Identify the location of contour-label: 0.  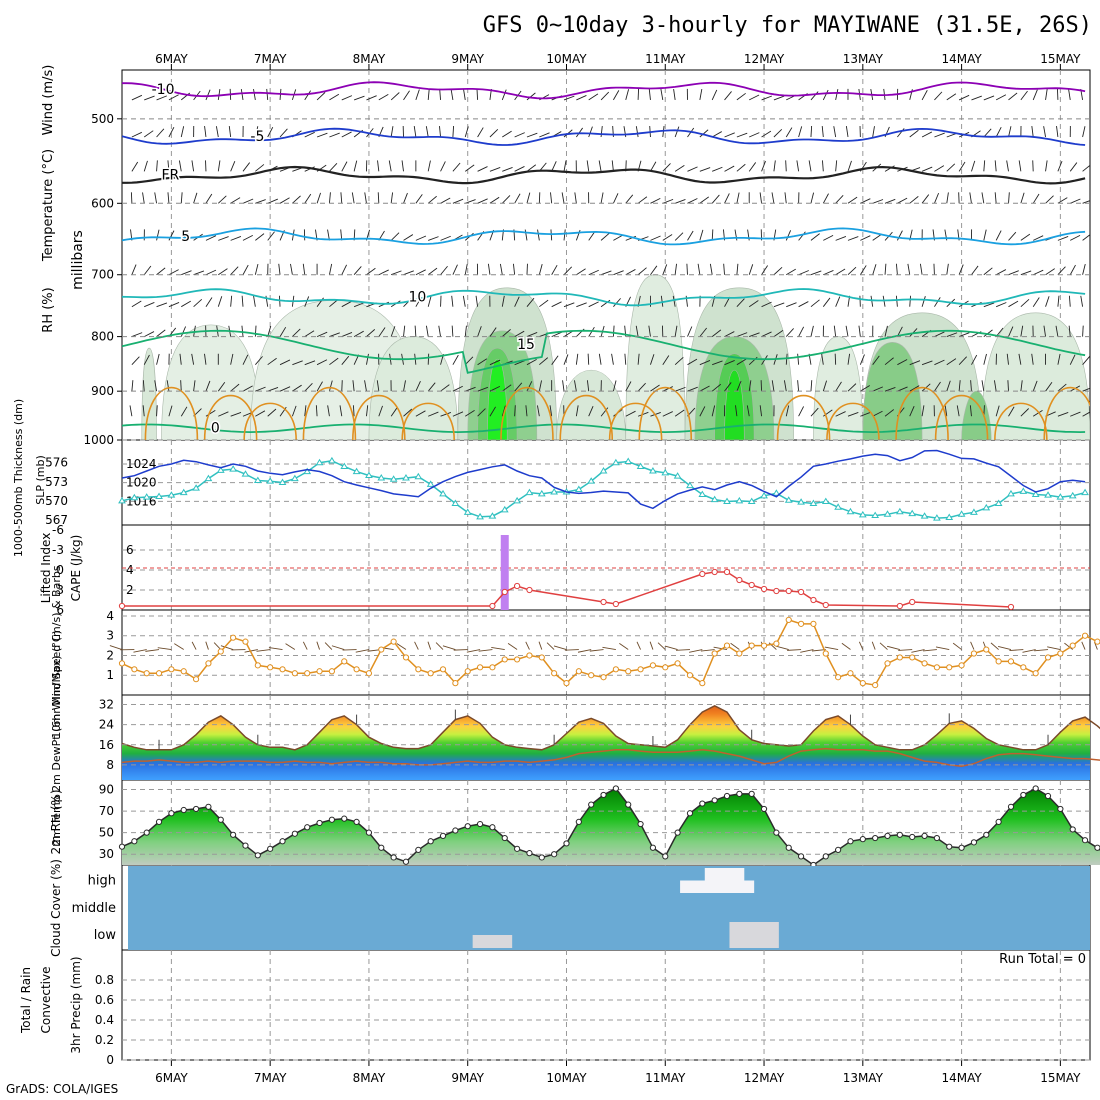
(215, 428).